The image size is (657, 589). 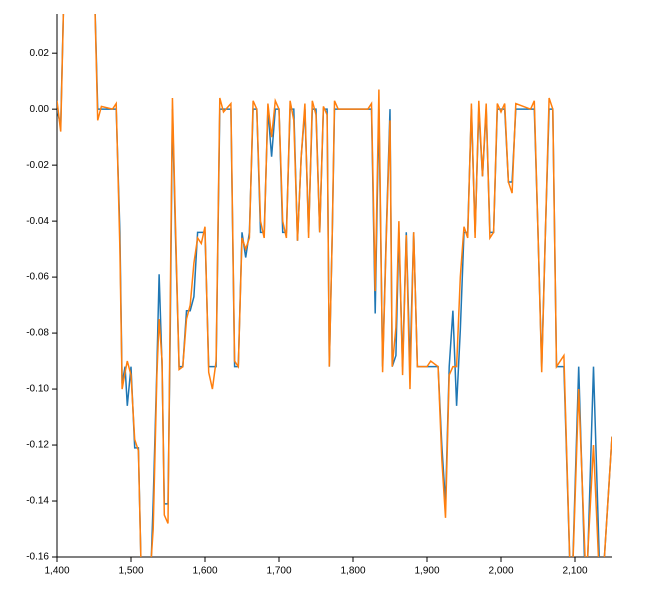 I want to click on y-tick-label: -0.16, so click(x=37, y=557).